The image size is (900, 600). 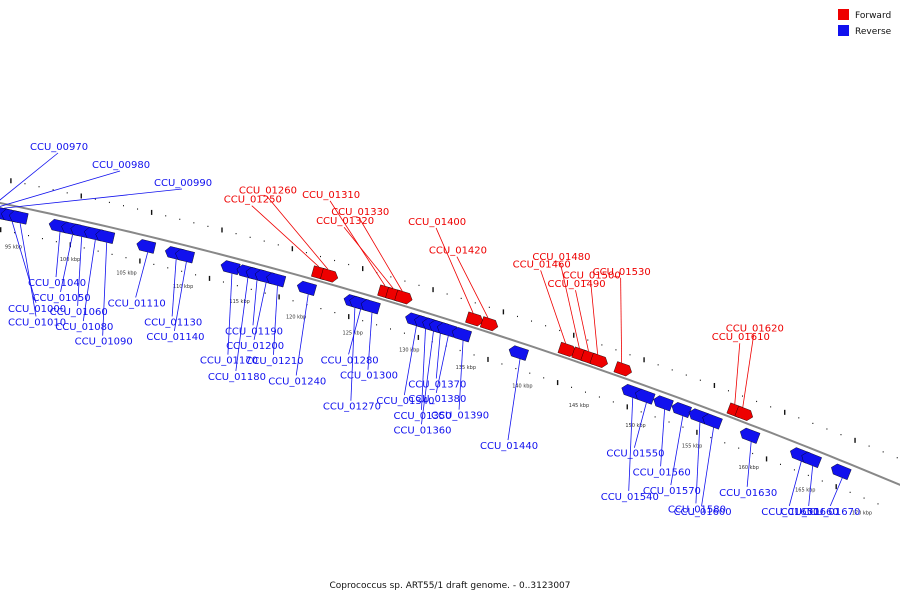 What do you see at coordinates (805, 490) in the screenshot?
I see `kbp-marker-label: 165 kbp` at bounding box center [805, 490].